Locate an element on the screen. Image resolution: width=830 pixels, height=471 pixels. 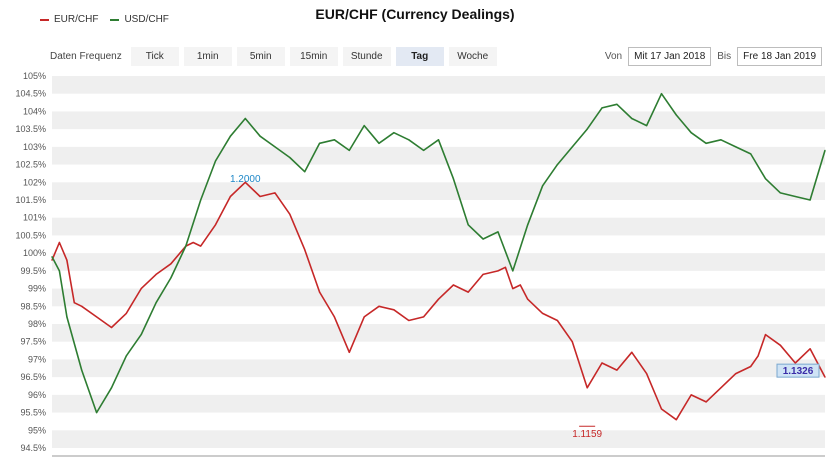
legend-item-eurchf: EUR/CHF is located at coordinates (69, 19).